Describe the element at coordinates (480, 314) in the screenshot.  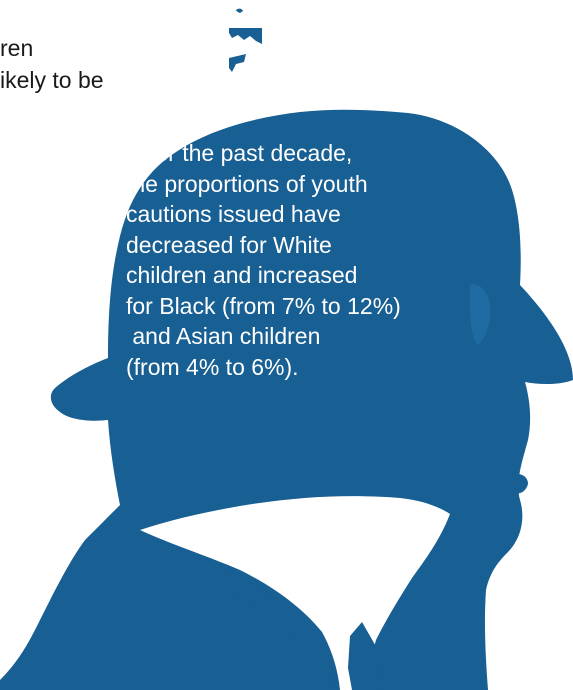
I see `ear-shape` at that location.